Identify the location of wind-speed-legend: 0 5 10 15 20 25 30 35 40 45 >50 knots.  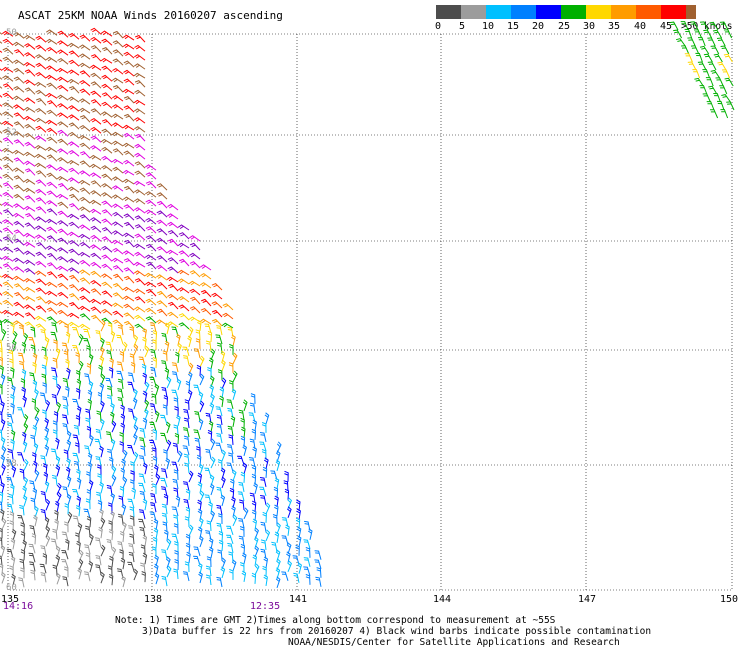
(583, 20).